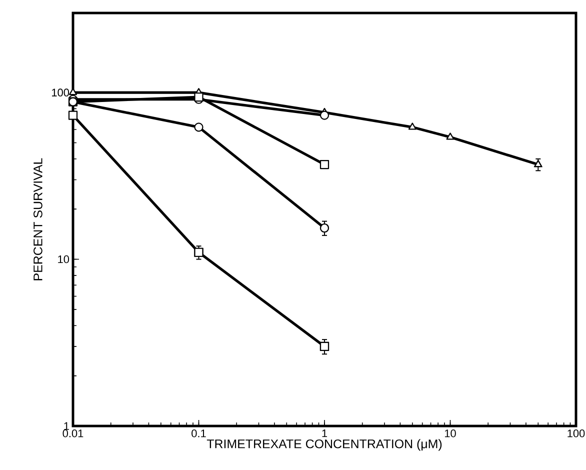 Image resolution: width=586 pixels, height=470 pixels. I want to click on y-tick-label: 10, so click(64, 259).